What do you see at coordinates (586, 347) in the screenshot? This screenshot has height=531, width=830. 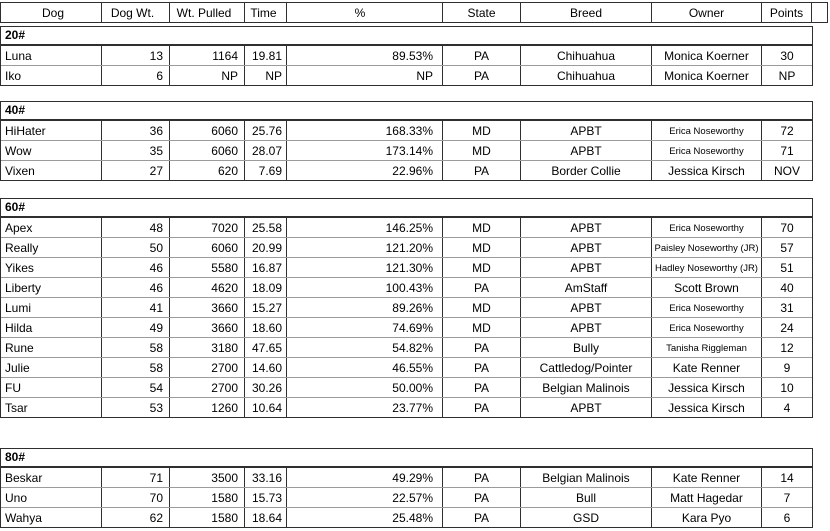 I see `breed-cell: Bully` at bounding box center [586, 347].